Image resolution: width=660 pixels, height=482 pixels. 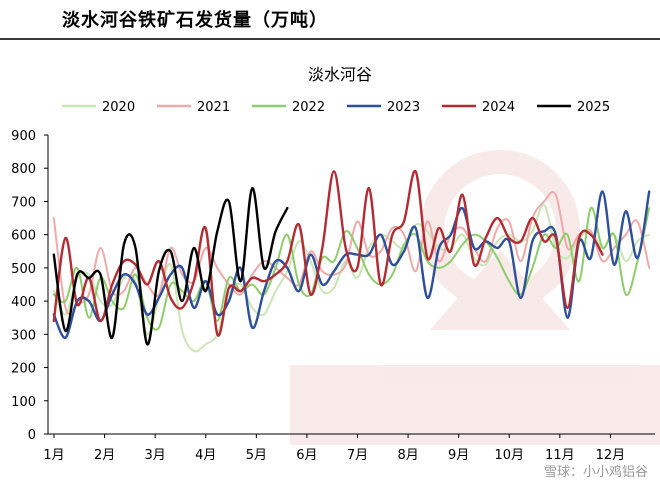 I want to click on x-tick-label: 5月, so click(x=256, y=455).